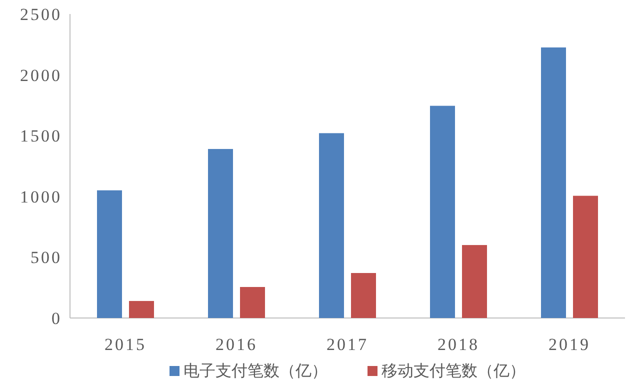 The height and width of the screenshot is (386, 640). Describe the element at coordinates (41, 14) in the screenshot. I see `y-tick-label: 2500` at that location.